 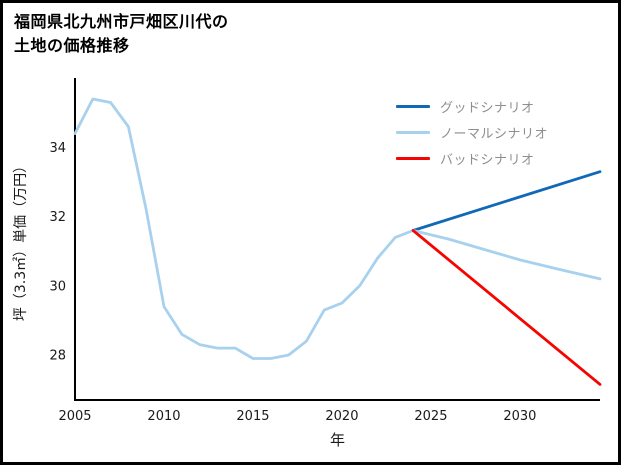 What do you see at coordinates (21, 240) in the screenshot?
I see `y-axis-label: 坪（3.3㎡）単価（万円）` at bounding box center [21, 240].